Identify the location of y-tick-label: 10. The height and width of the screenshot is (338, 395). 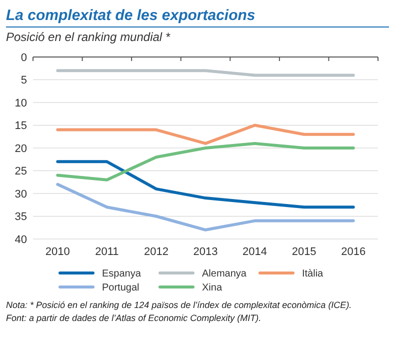
(20, 103).